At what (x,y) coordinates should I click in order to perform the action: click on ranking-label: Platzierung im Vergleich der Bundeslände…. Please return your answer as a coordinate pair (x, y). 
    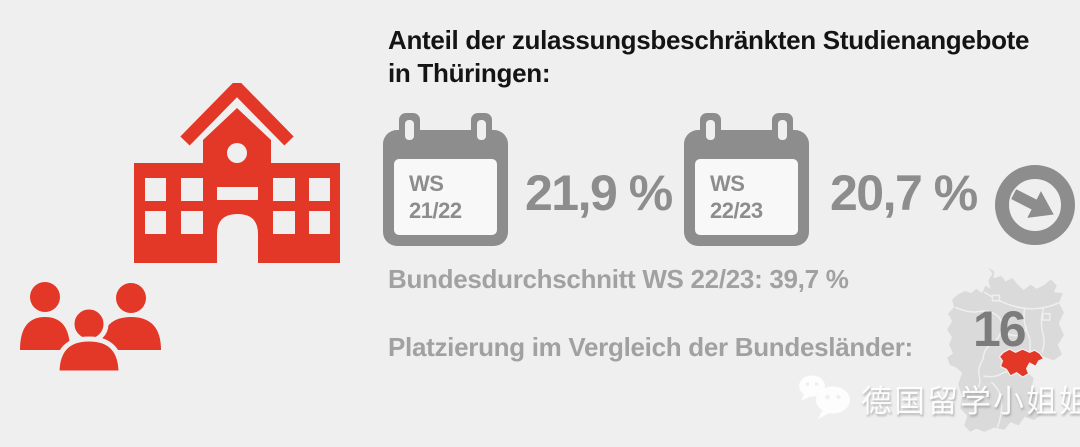
    Looking at the image, I should click on (650, 347).